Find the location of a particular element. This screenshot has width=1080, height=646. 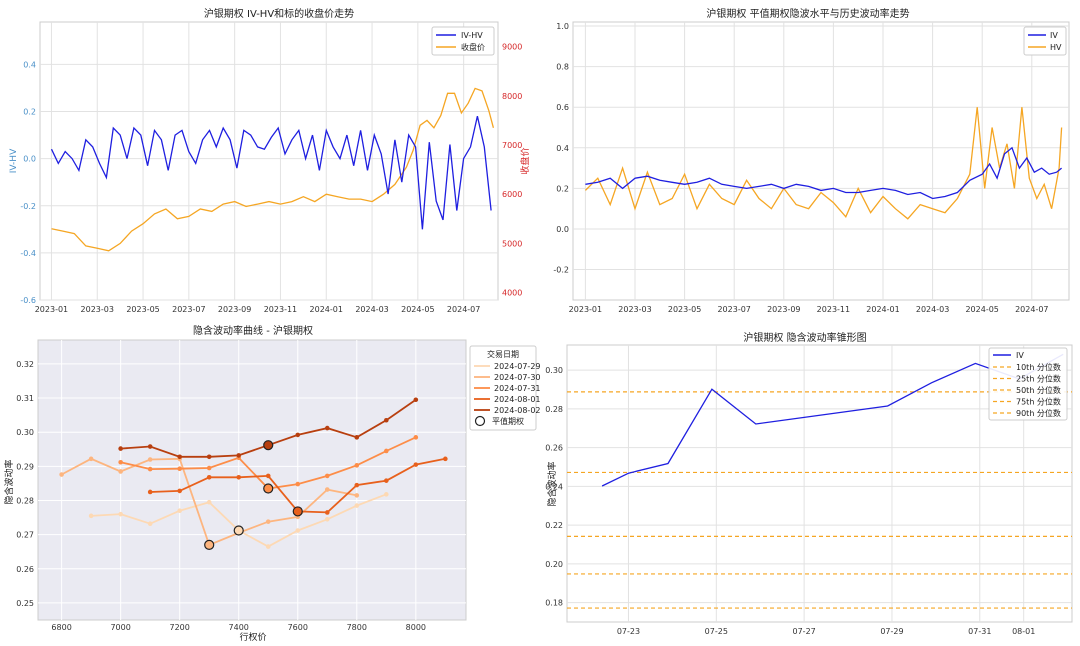

legend-label-percentile: 25th 分位数 is located at coordinates (1038, 379).